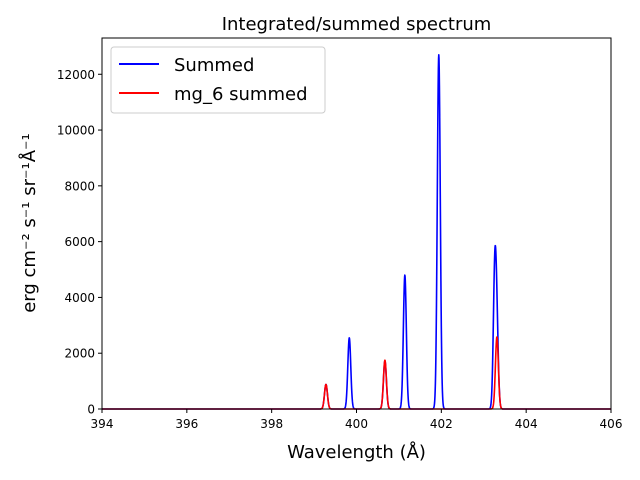 This screenshot has width=640, height=480. I want to click on legend: Summed mg_6 summed, so click(218, 80).